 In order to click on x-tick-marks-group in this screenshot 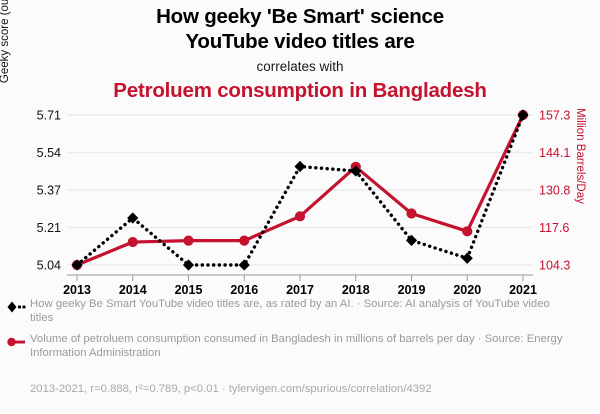, I will do `click(300, 278)`.